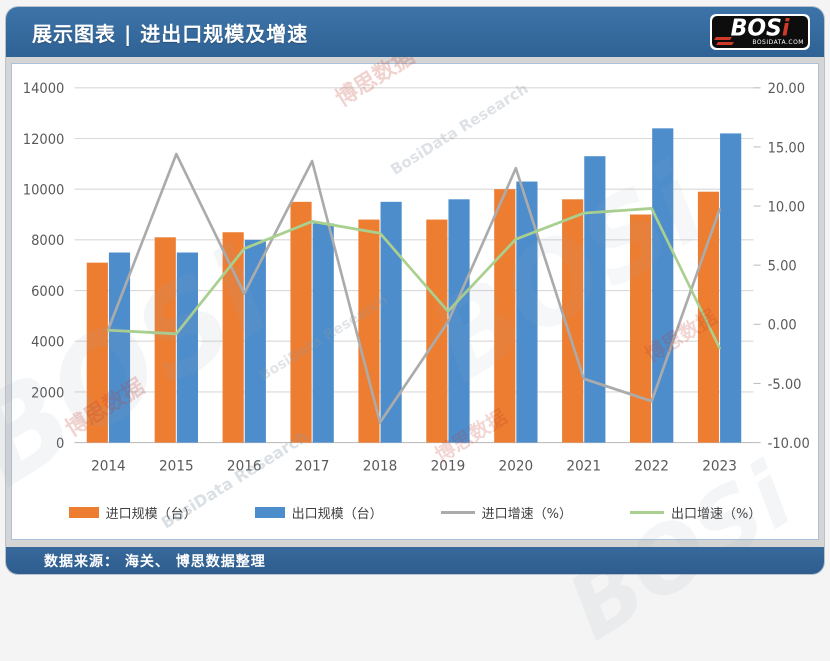 The width and height of the screenshot is (830, 661). Describe the element at coordinates (516, 466) in the screenshot. I see `x-axis-label: 2020` at that location.